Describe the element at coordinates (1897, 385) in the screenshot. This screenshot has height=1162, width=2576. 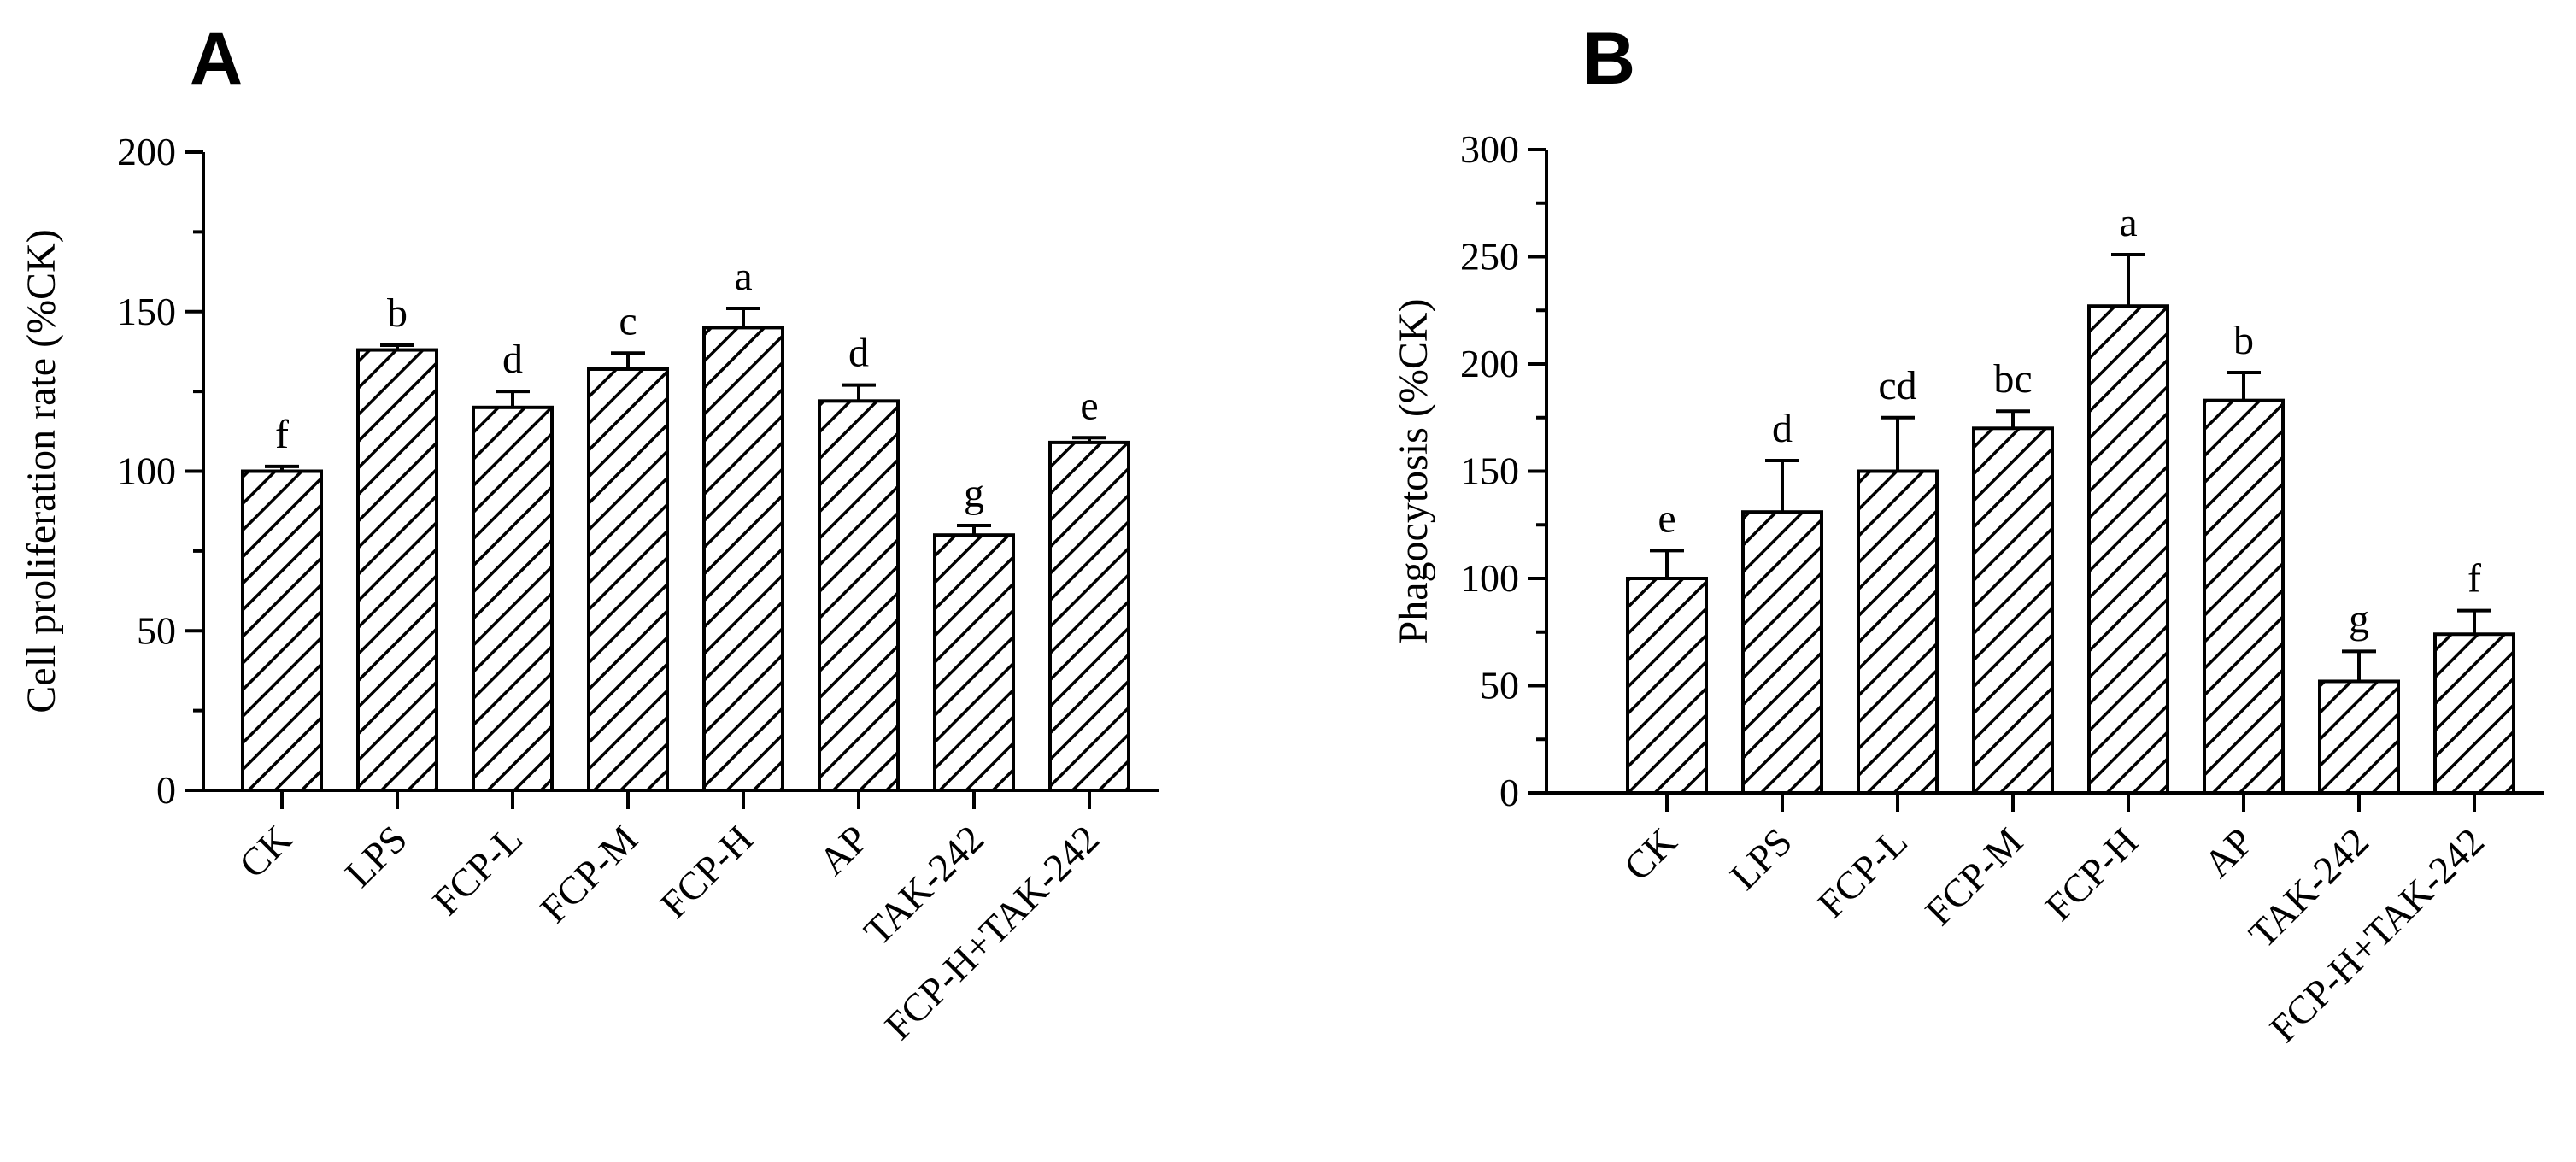
I see `significance-label: cd` at that location.